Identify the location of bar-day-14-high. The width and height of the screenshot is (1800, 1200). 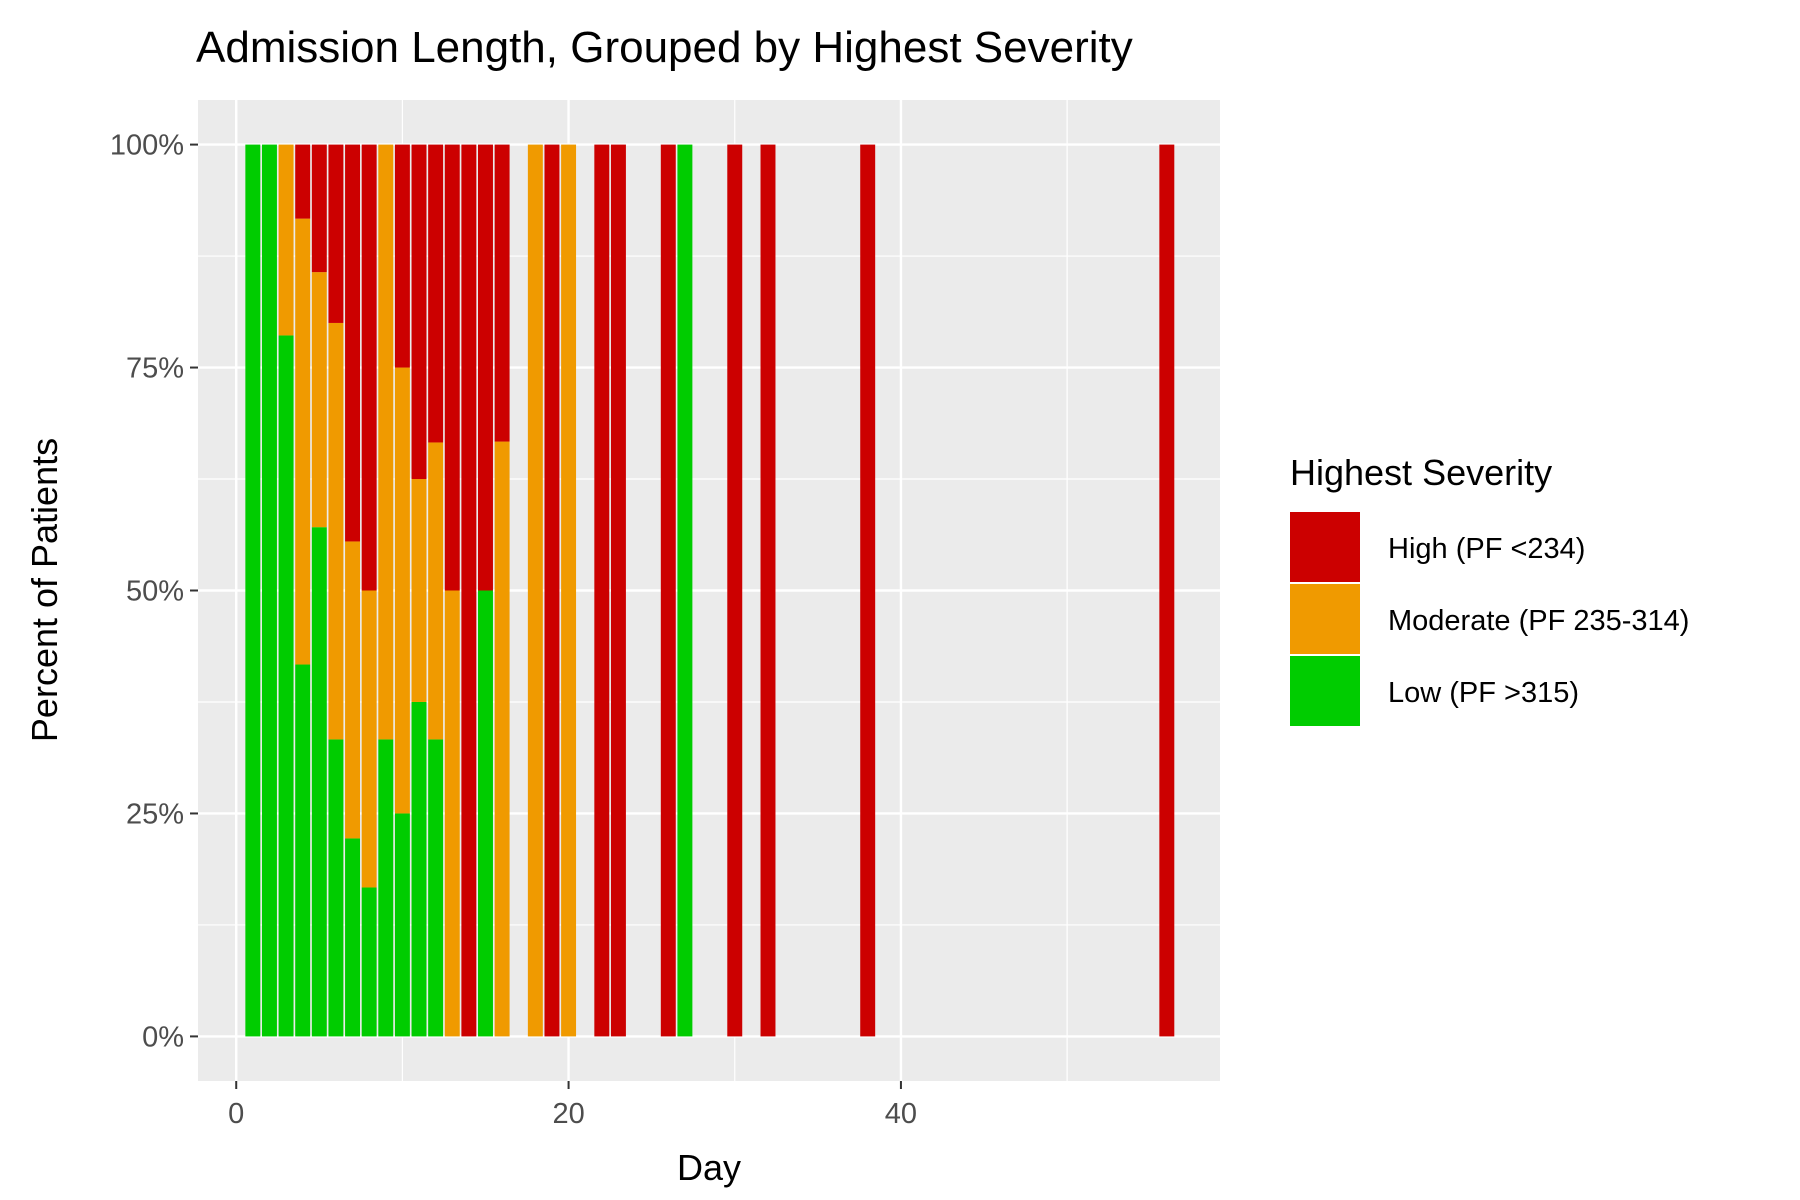
(469, 590).